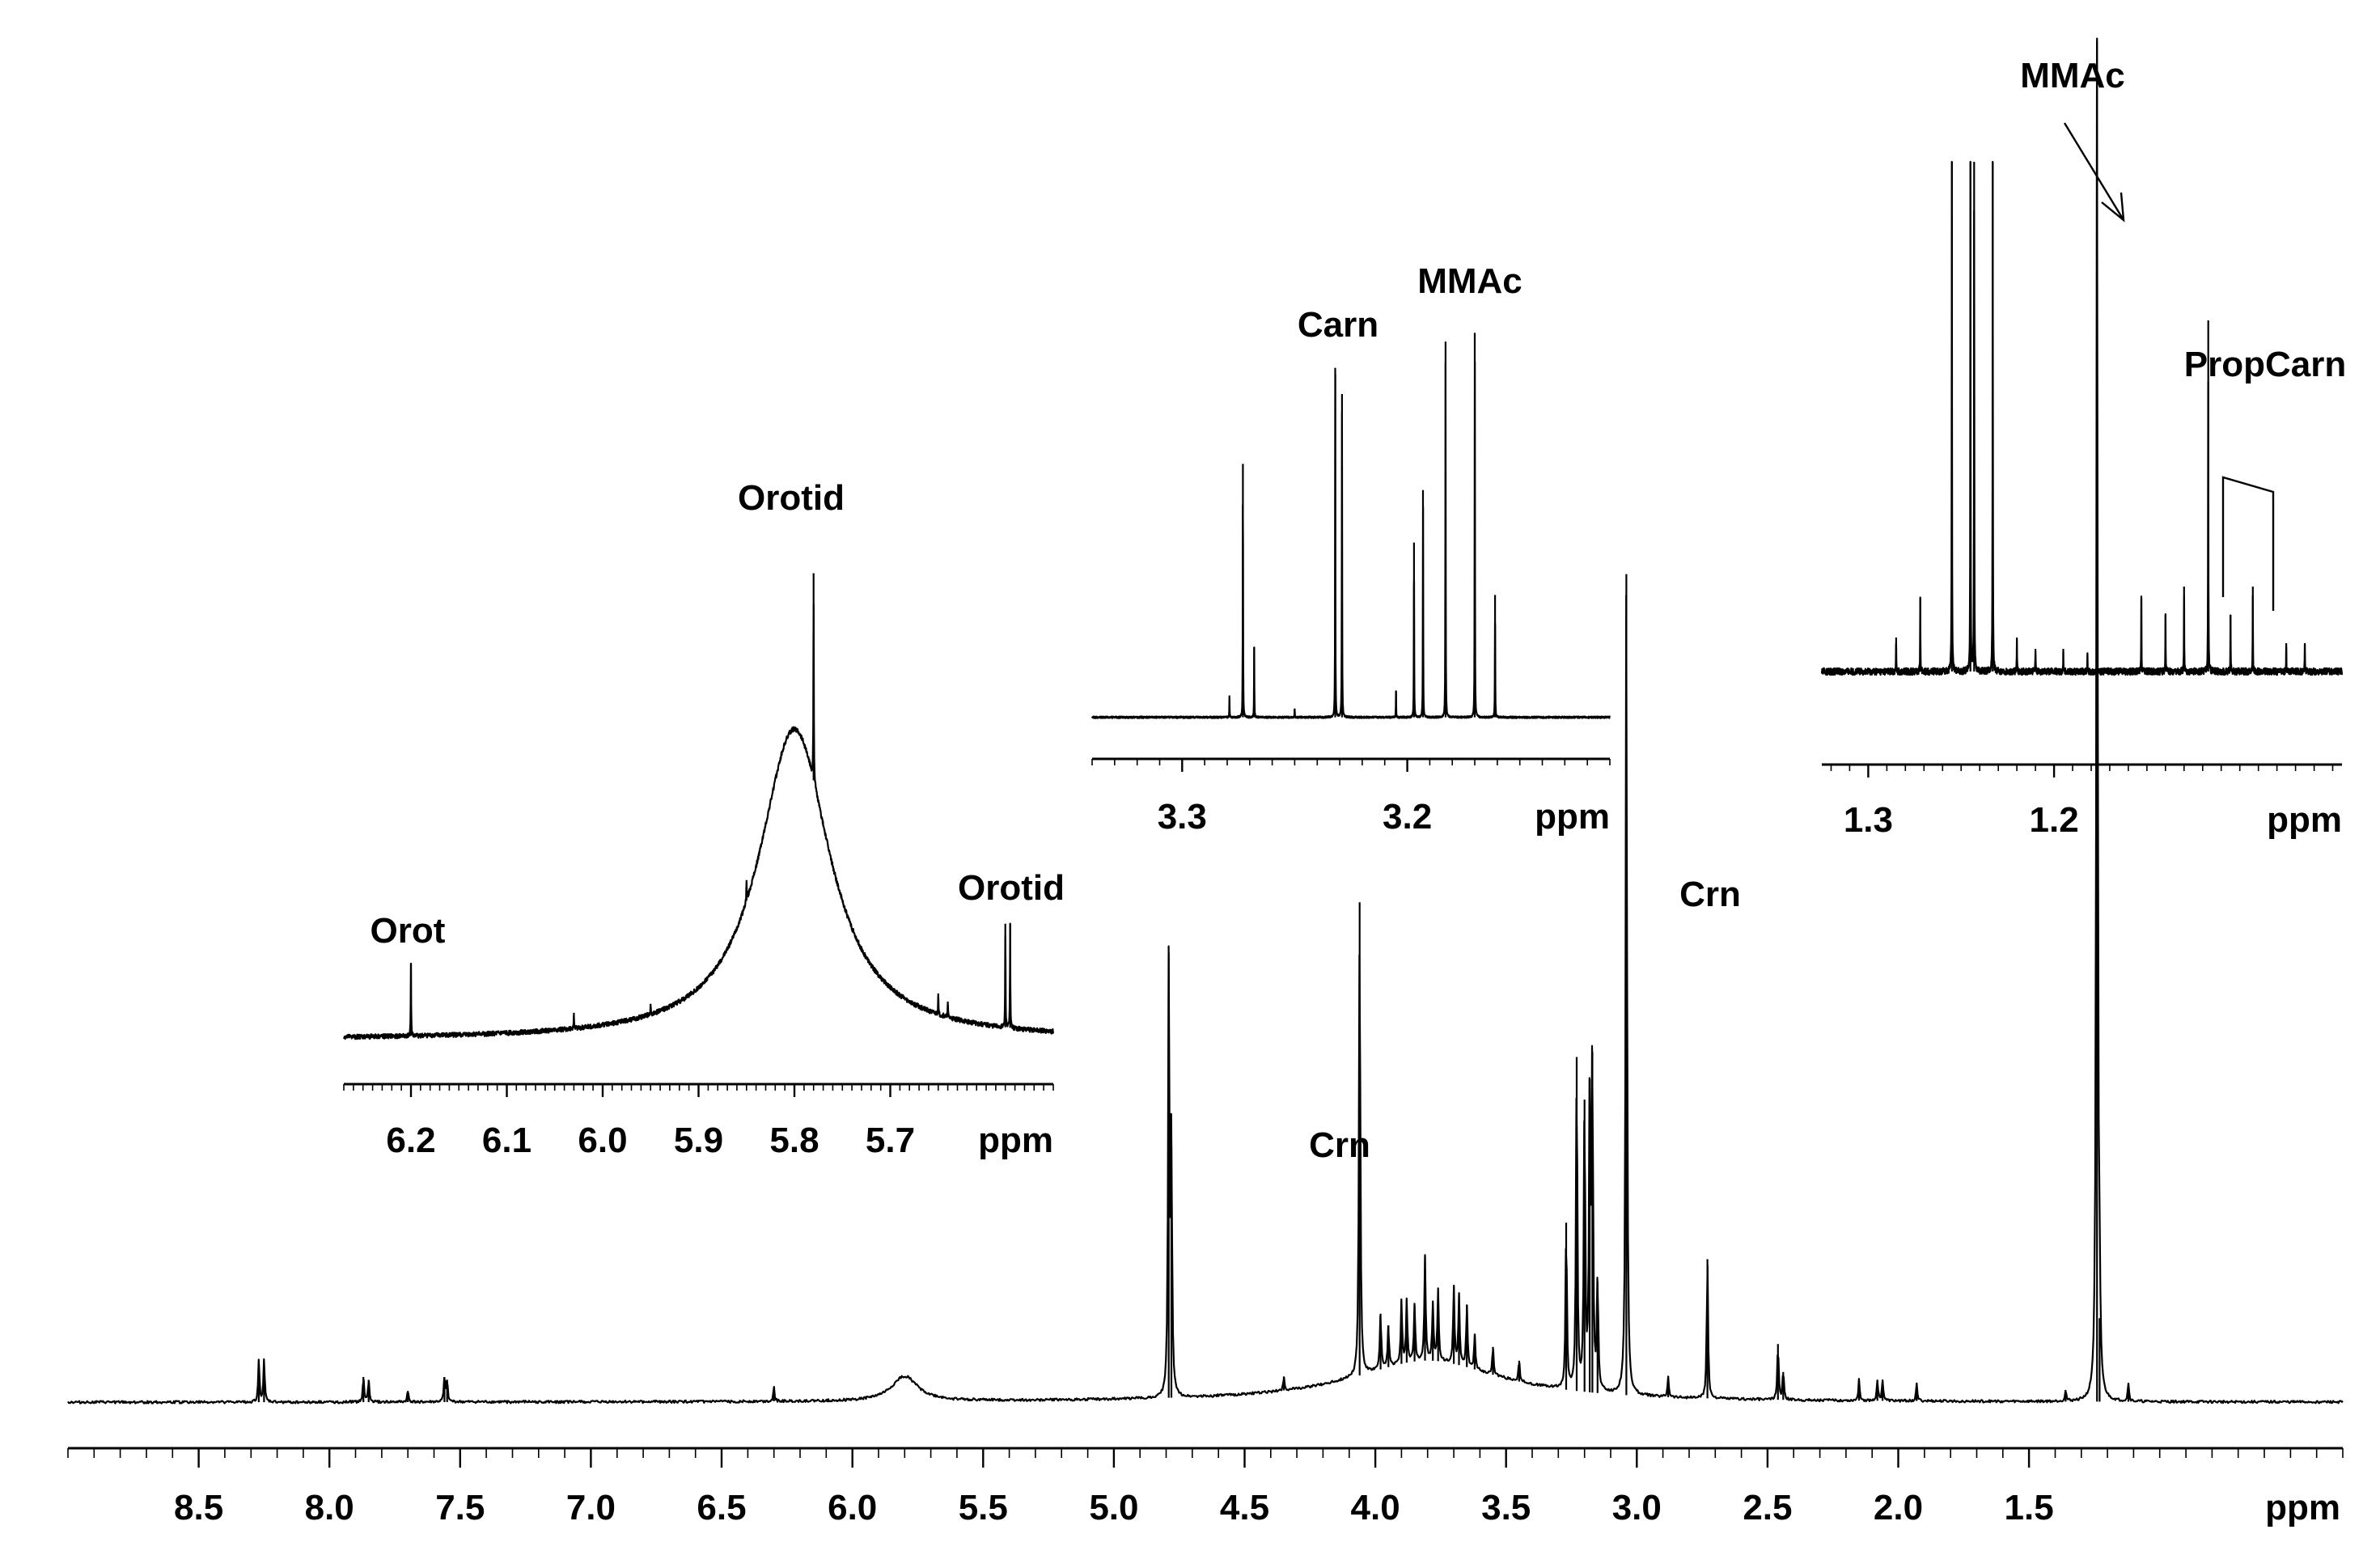  I want to click on tick-label: 6.5, so click(721, 1507).